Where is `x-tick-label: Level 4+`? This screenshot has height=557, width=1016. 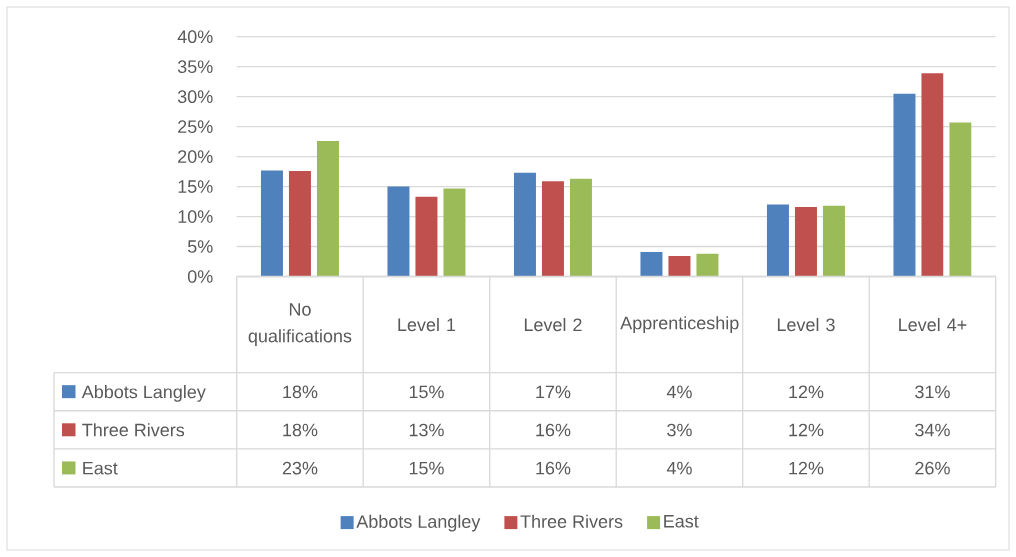 x-tick-label: Level 4+ is located at coordinates (933, 324).